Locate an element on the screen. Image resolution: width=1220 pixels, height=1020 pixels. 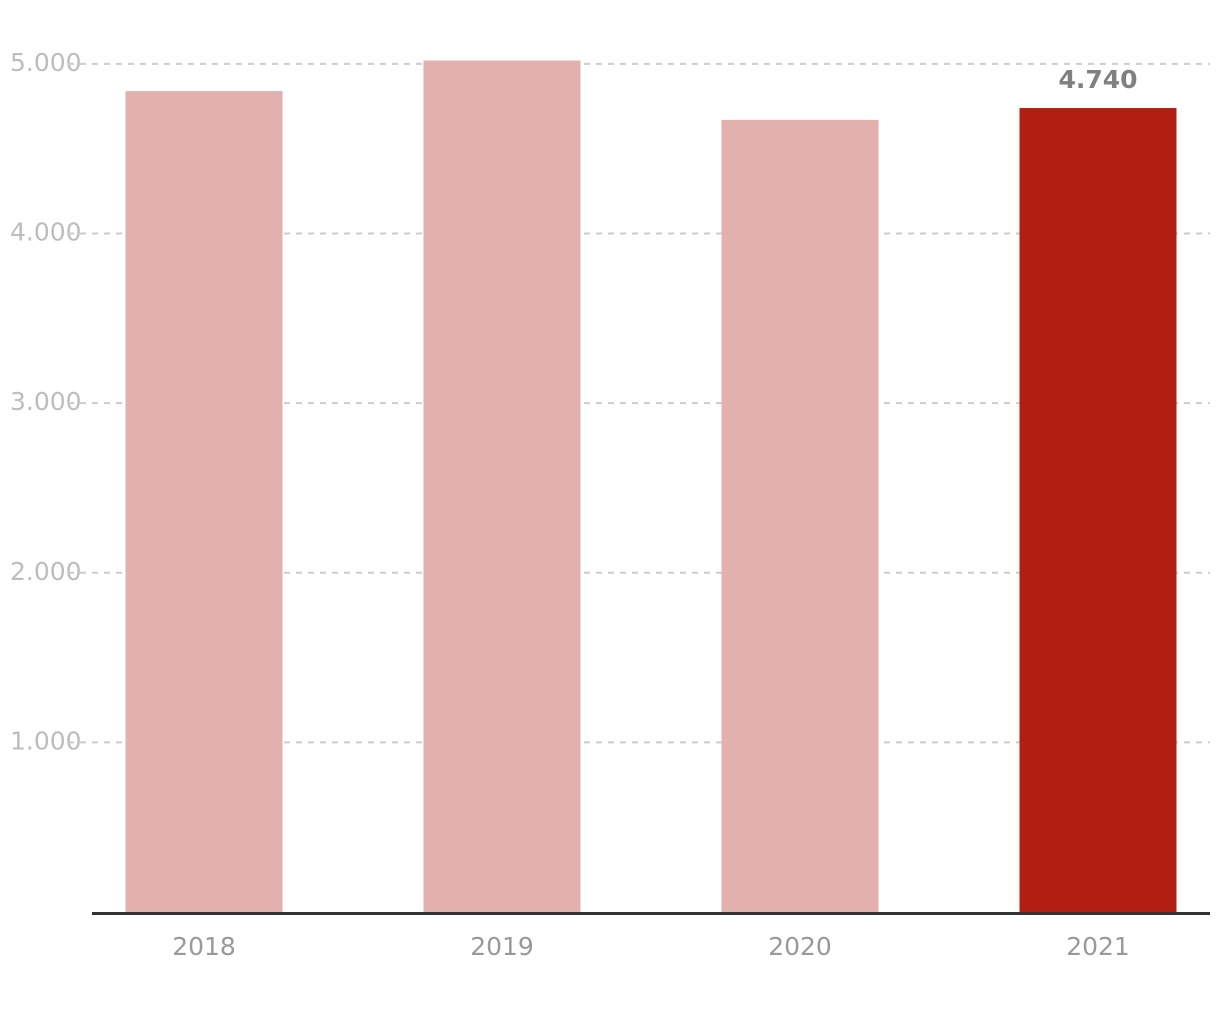
x-tick-label: 2019 is located at coordinates (502, 946).